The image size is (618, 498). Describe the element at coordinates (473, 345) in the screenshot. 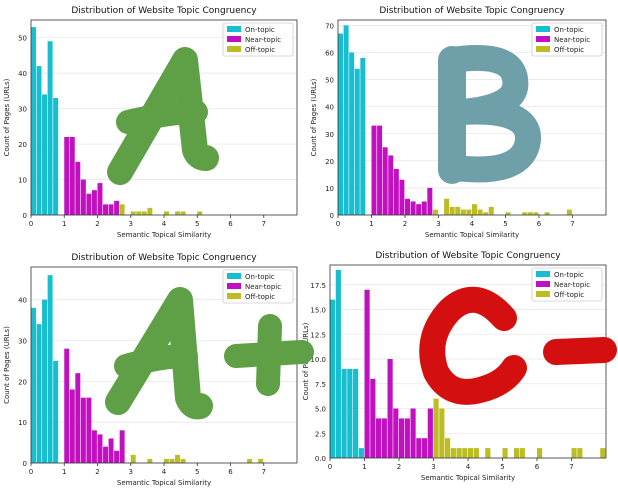

I see `grade-c-letter-stroke` at that location.